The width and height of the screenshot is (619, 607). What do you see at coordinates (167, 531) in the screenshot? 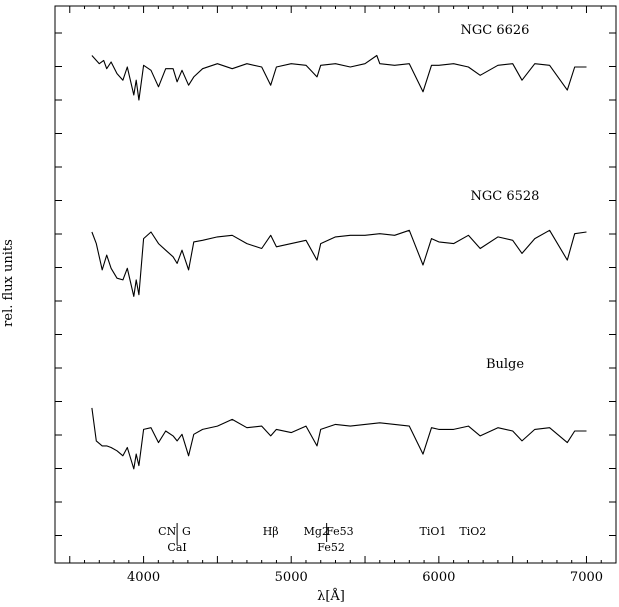
I see `feature-label: CN` at bounding box center [167, 531].